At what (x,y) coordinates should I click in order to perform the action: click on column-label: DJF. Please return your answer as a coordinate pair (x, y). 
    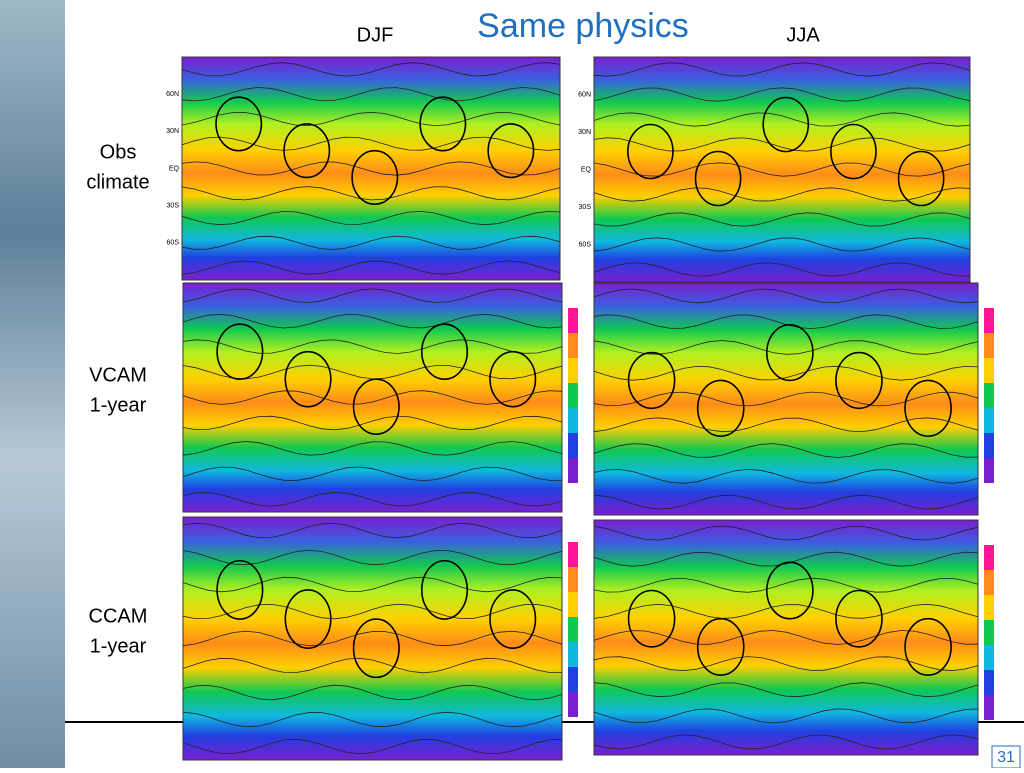
    Looking at the image, I should click on (375, 35).